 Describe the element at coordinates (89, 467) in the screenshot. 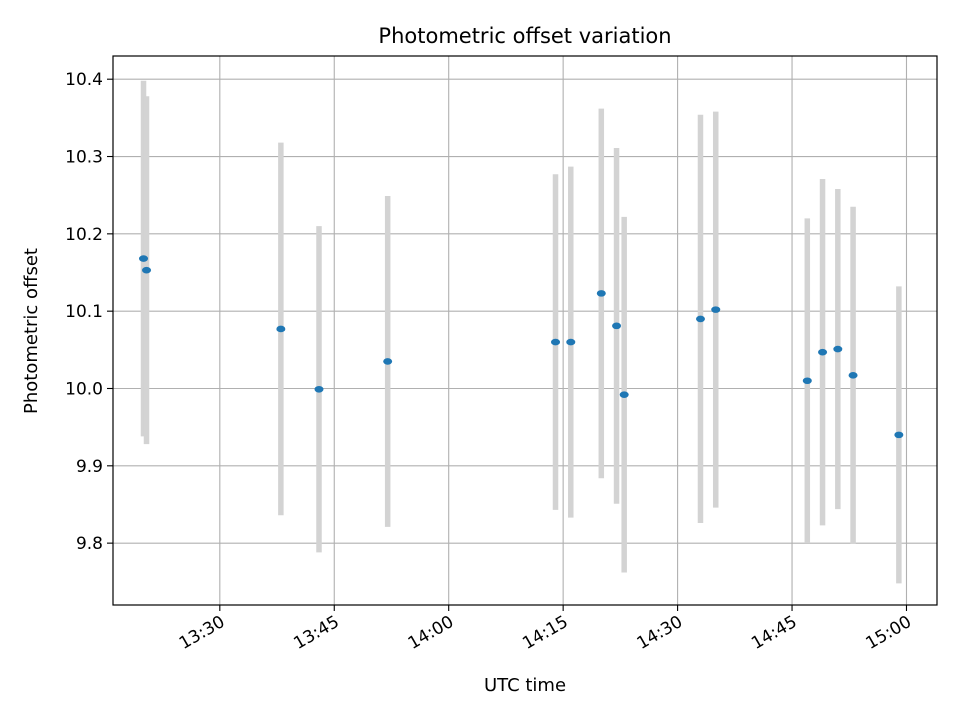

I see `y-tick-label: 9.9` at that location.